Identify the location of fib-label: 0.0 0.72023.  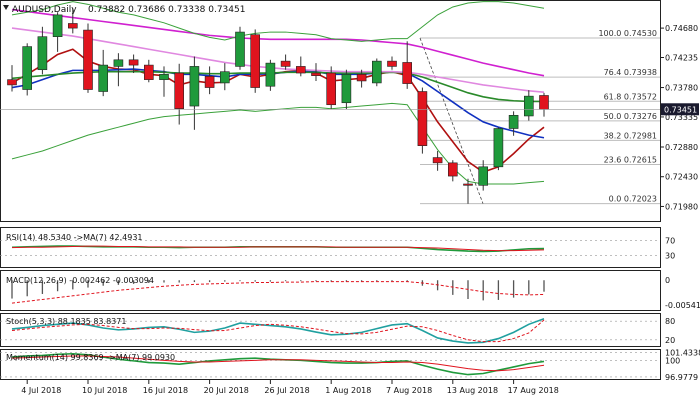
(633, 199).